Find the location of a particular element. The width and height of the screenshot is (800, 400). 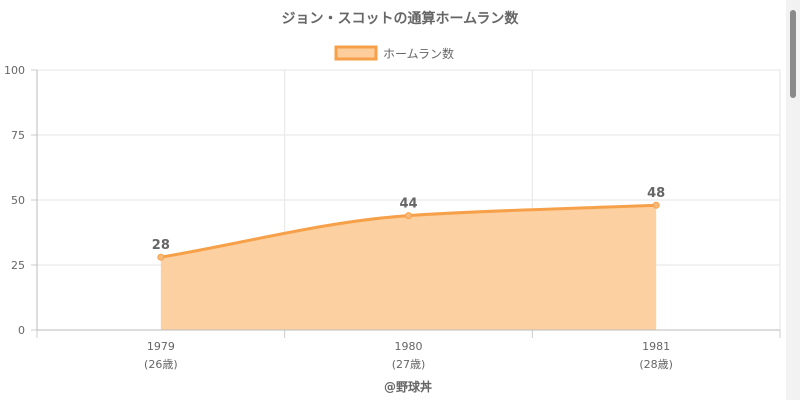

legend: ホームラン数 is located at coordinates (394, 53).